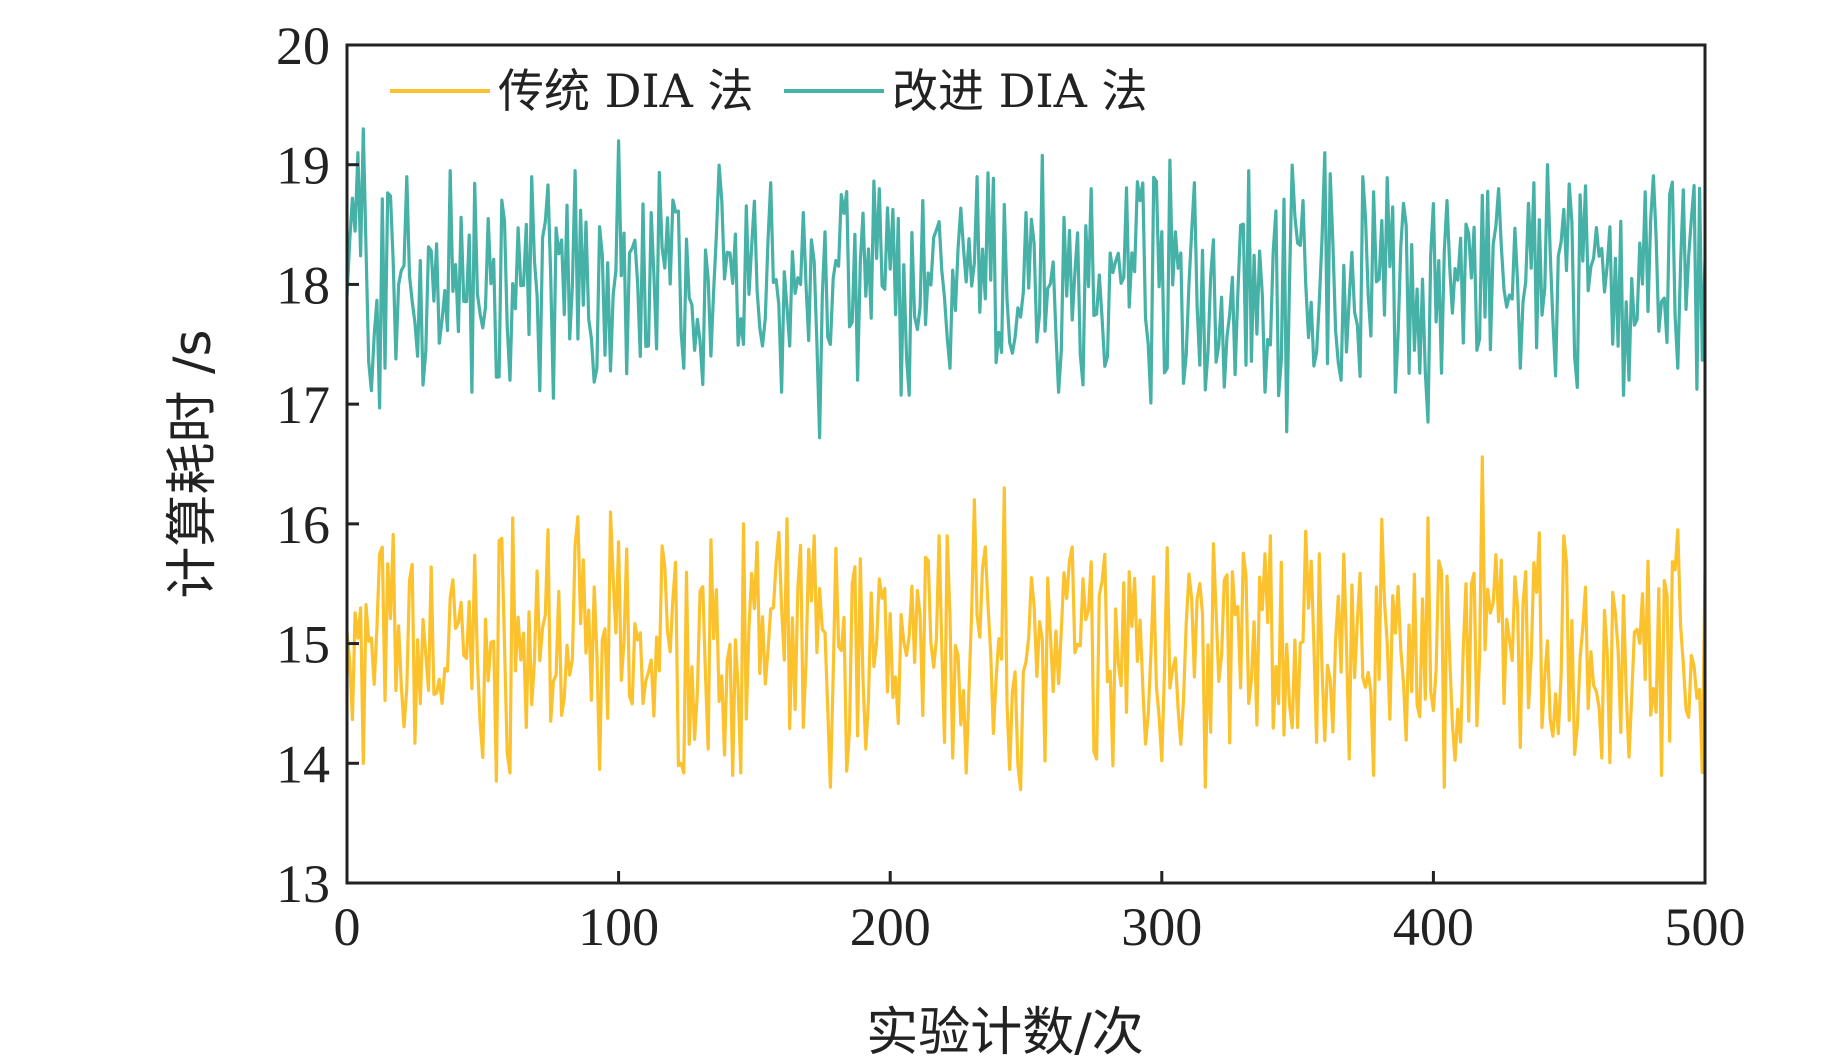 The image size is (1843, 1063). Describe the element at coordinates (193, 463) in the screenshot. I see `y-axis-title: 计算耗时 /s` at that location.